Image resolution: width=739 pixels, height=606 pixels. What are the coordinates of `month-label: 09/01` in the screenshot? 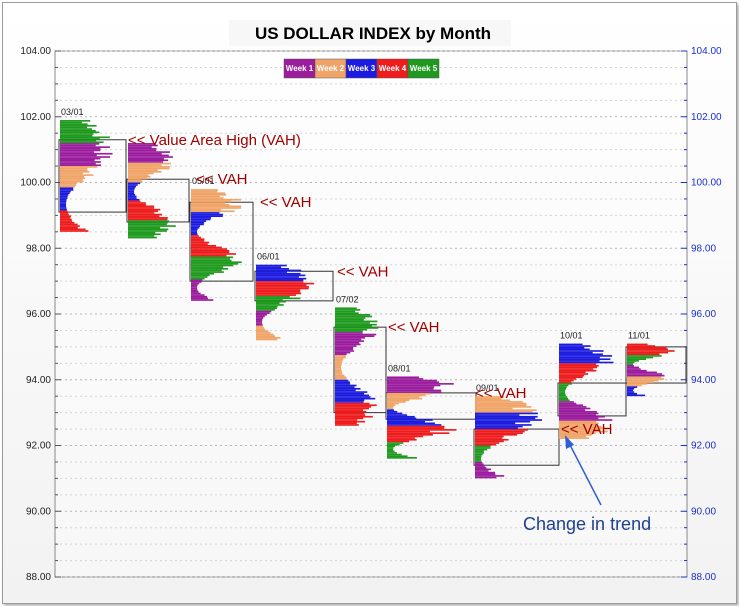 It's located at (487, 388).